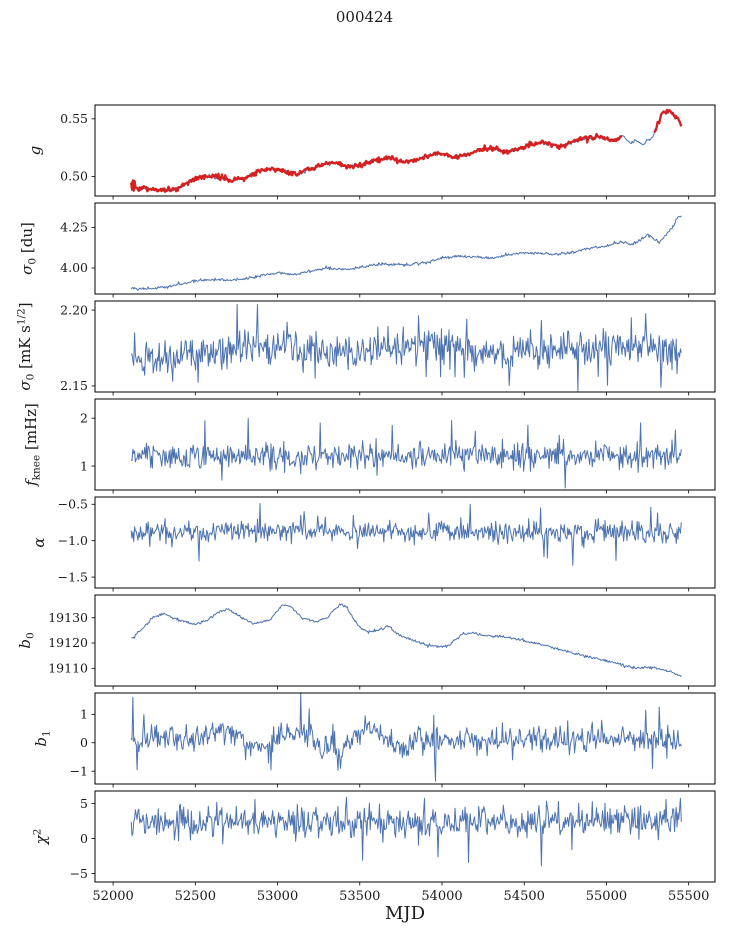 This screenshot has width=729, height=944. What do you see at coordinates (68, 642) in the screenshot?
I see `y-tick-label: 19120` at bounding box center [68, 642].